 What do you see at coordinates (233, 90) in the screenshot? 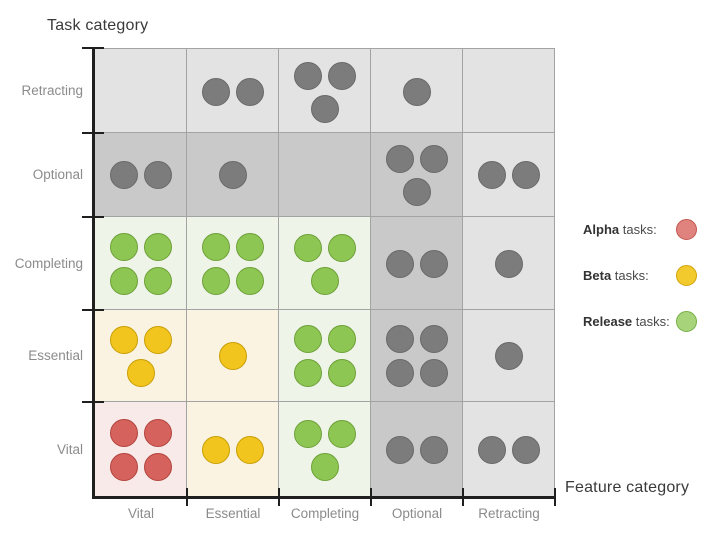
I see `matrix-cell-retracting-essential` at bounding box center [233, 90].